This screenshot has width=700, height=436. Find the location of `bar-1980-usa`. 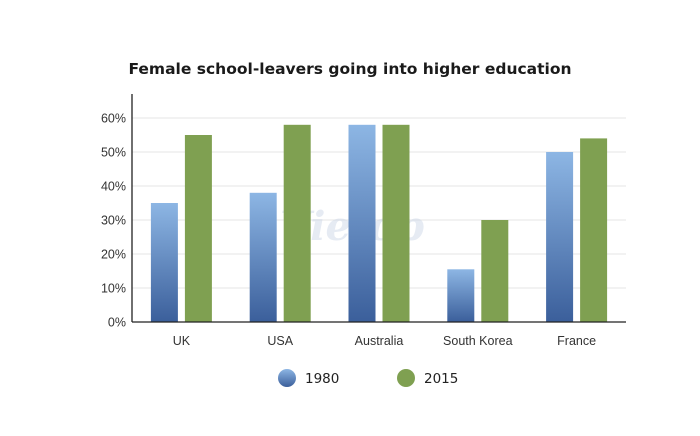

bar-1980-usa is located at coordinates (263, 257).